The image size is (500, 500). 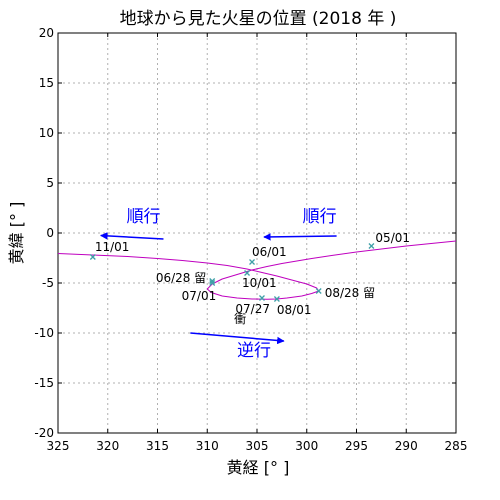 I want to click on x-tick-label: 300, so click(x=306, y=446).